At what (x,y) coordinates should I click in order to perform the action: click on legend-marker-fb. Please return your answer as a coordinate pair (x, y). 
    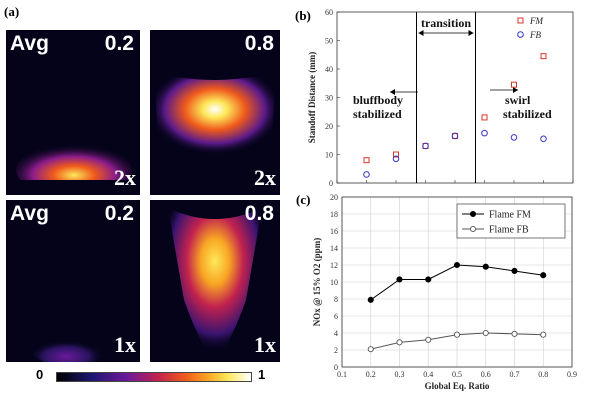
    Looking at the image, I should click on (520, 34).